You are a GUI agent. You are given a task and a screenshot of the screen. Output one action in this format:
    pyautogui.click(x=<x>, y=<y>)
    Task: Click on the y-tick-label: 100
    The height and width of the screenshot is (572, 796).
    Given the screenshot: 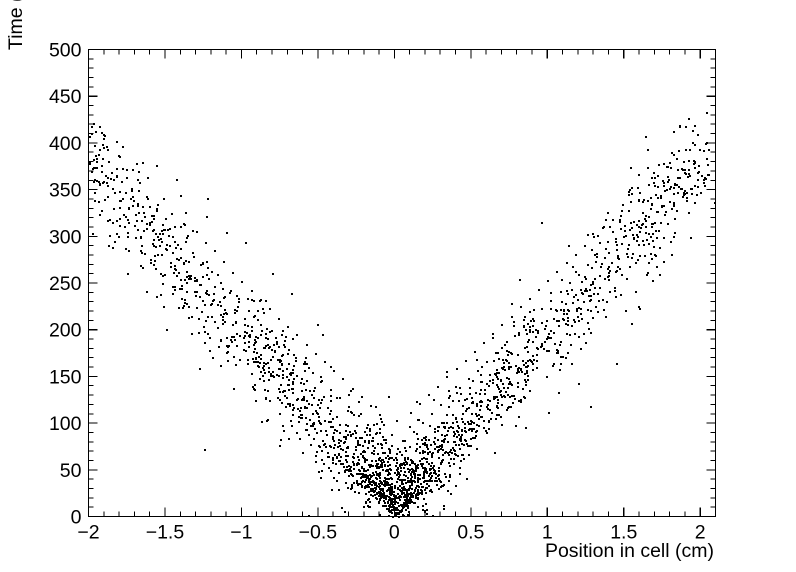 What is the action you would take?
    pyautogui.click(x=65, y=424)
    